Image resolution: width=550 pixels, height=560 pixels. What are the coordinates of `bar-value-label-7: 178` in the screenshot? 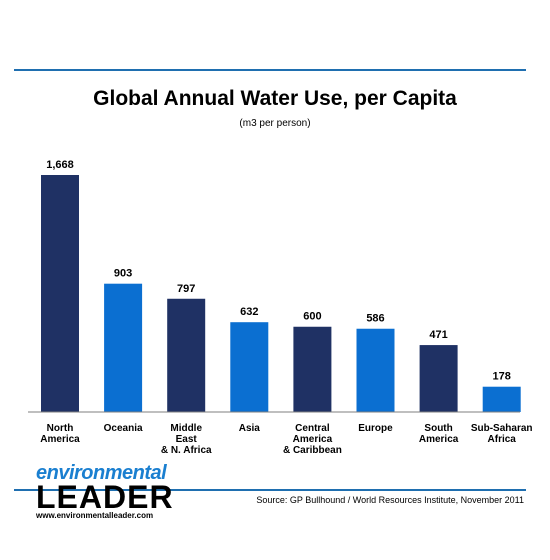 It's located at (502, 377).